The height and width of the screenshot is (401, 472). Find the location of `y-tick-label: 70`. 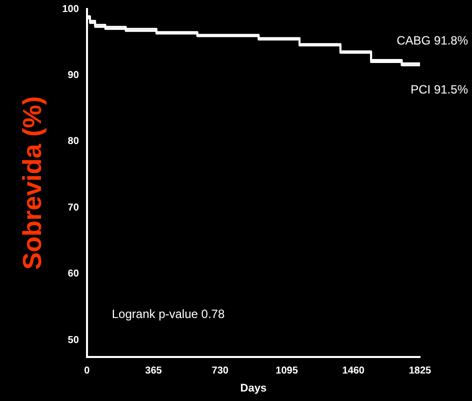

y-tick-label: 70 is located at coordinates (74, 208).